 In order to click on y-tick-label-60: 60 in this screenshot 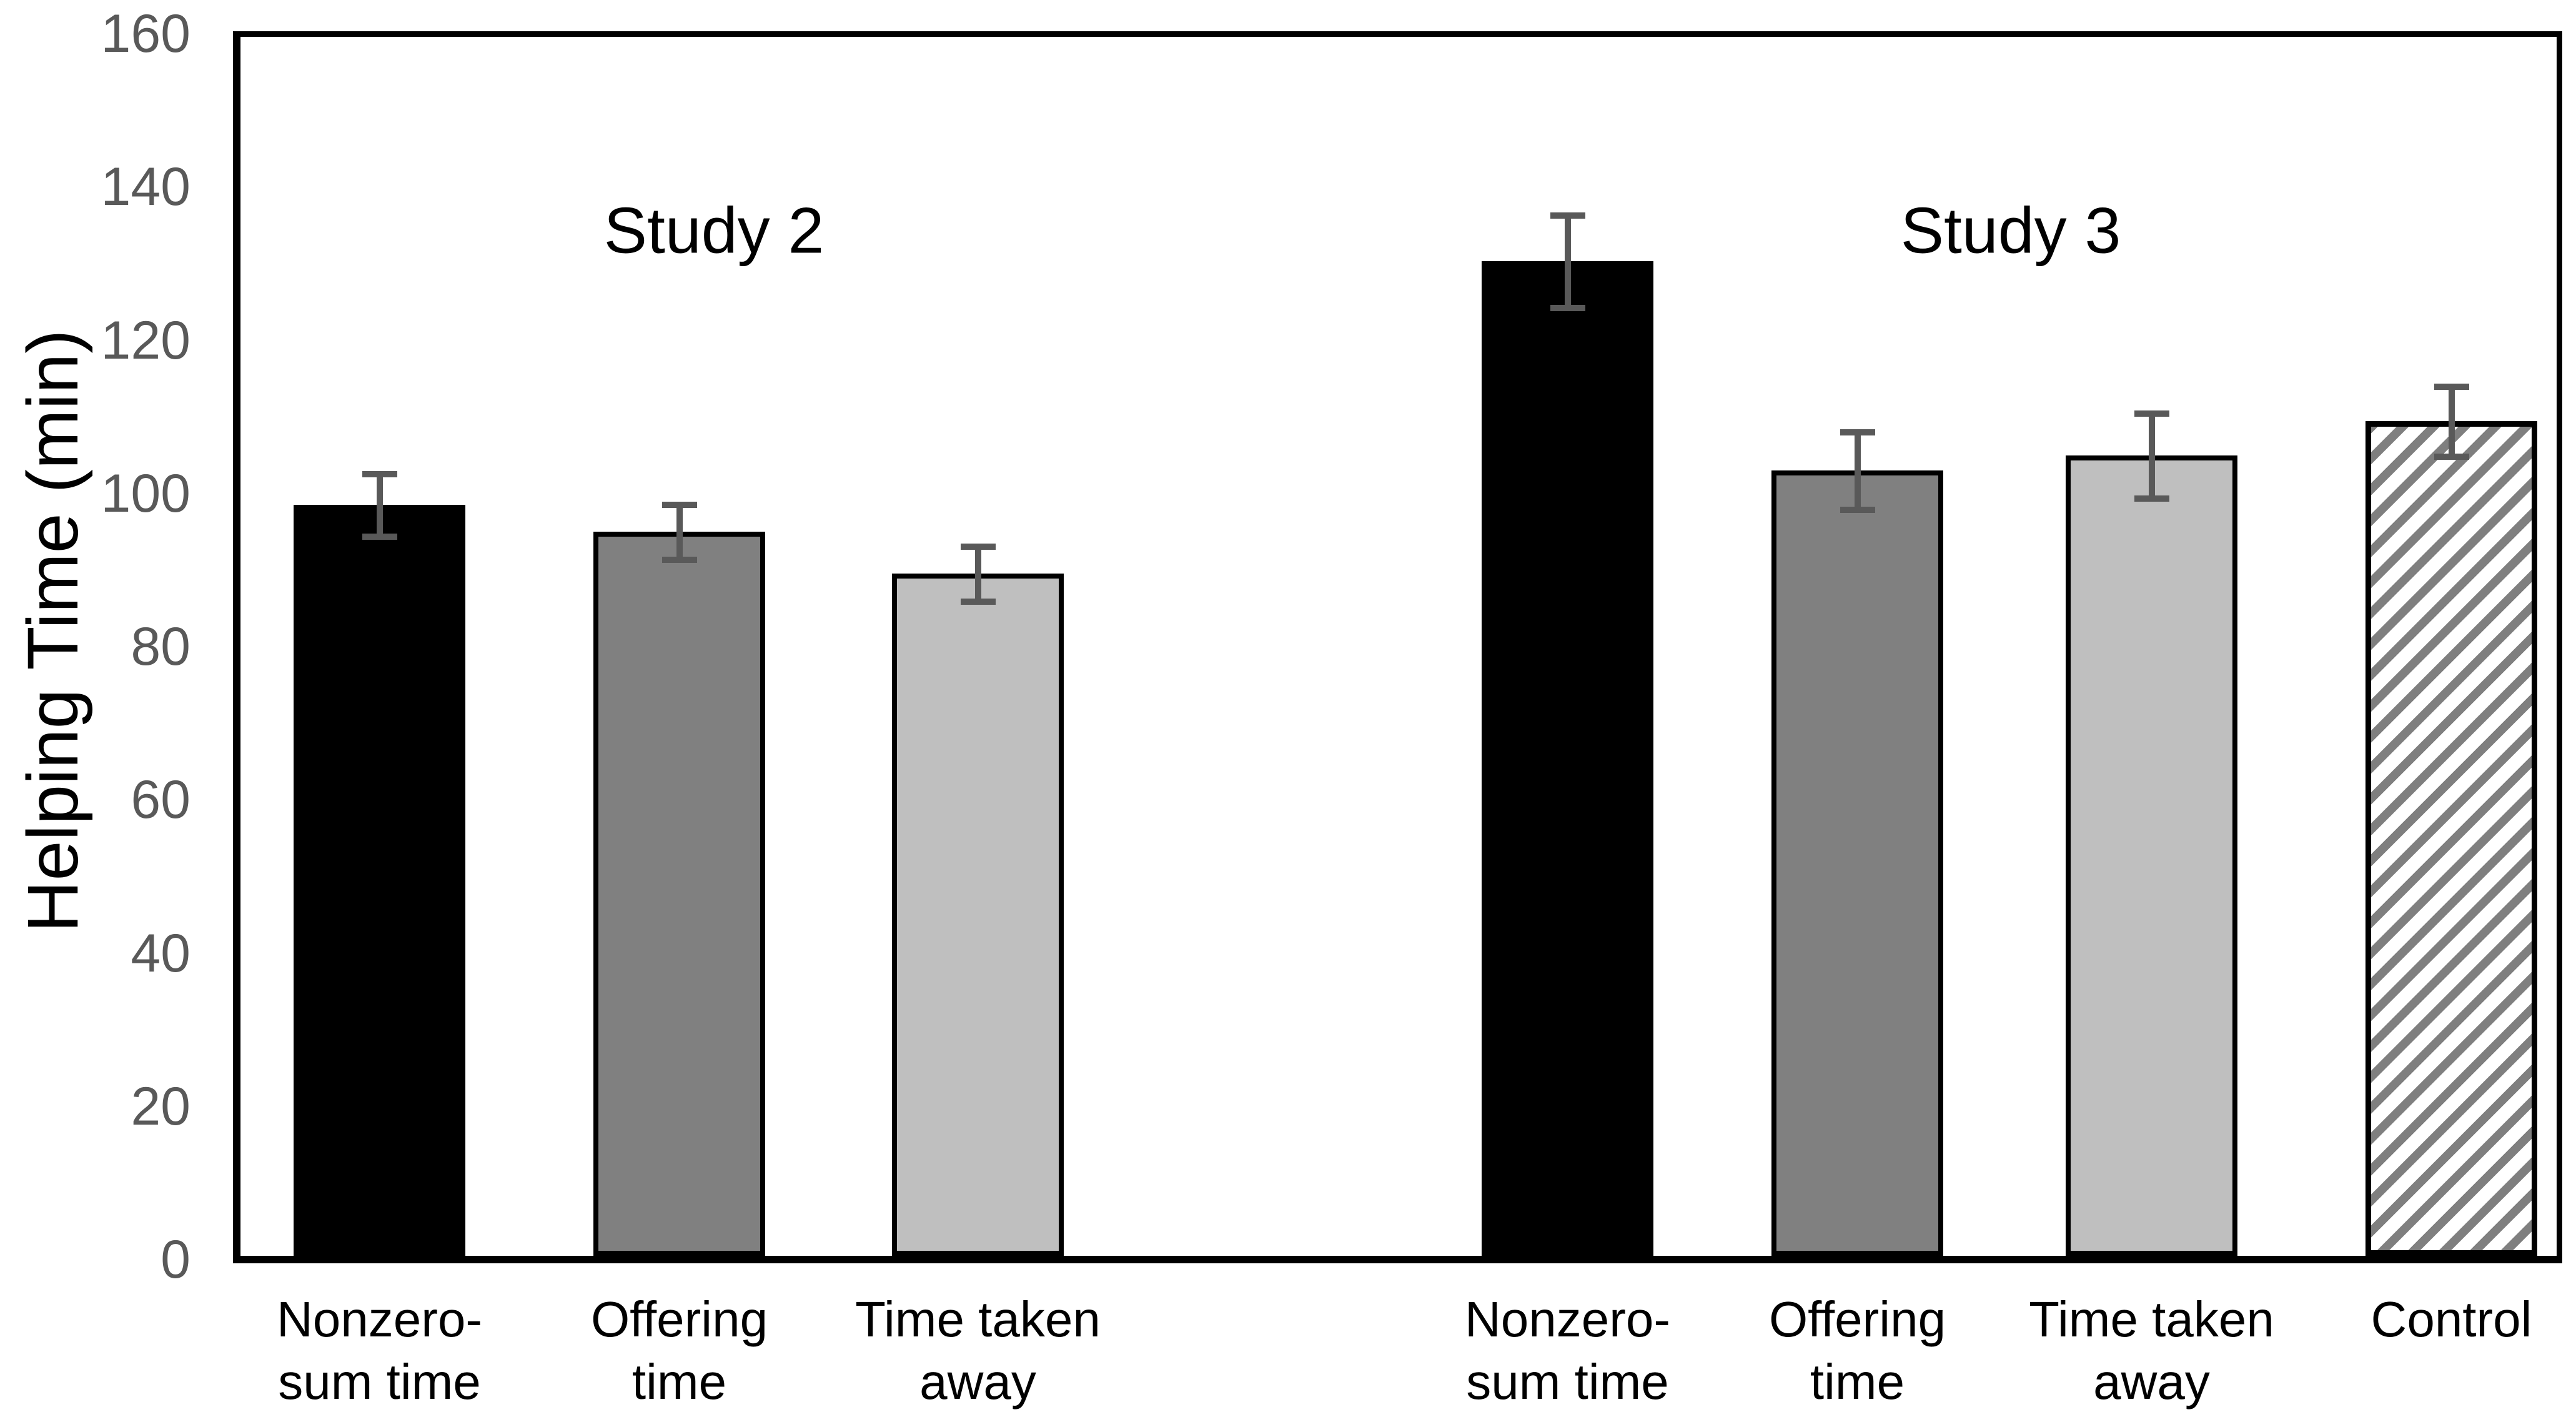, I will do `click(161, 800)`.